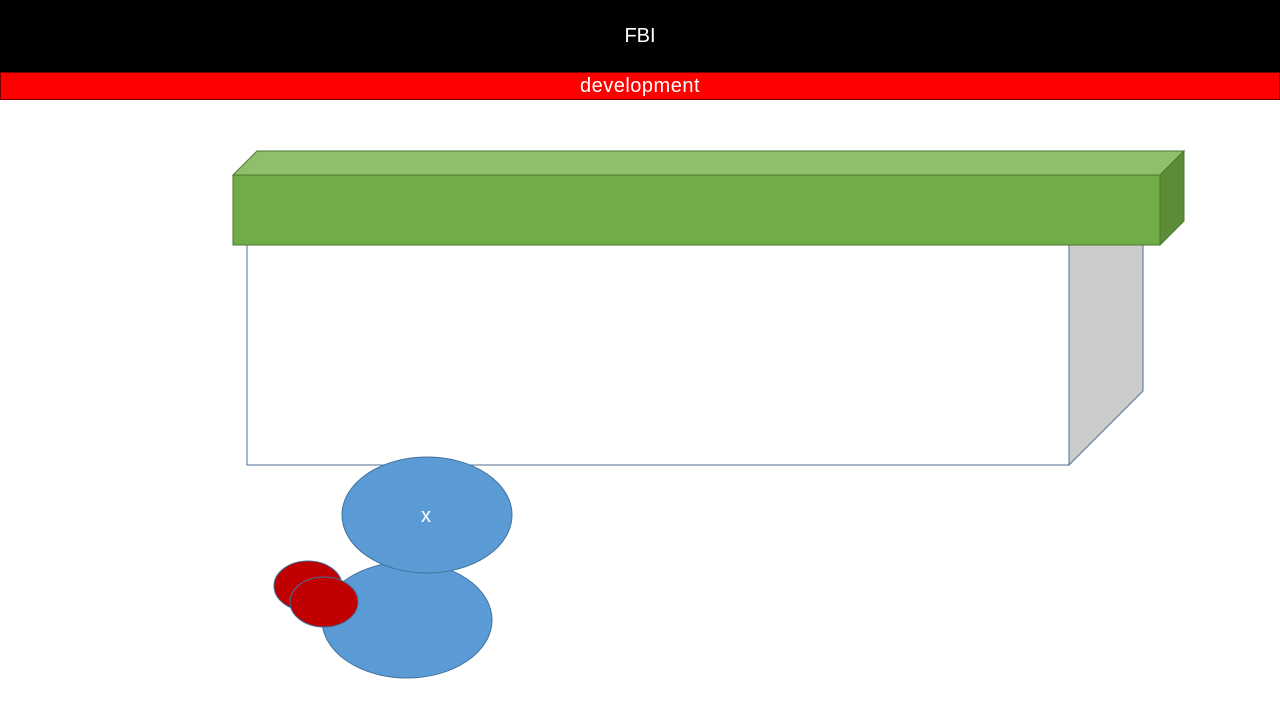  What do you see at coordinates (324, 602) in the screenshot?
I see `red-circle-front` at bounding box center [324, 602].